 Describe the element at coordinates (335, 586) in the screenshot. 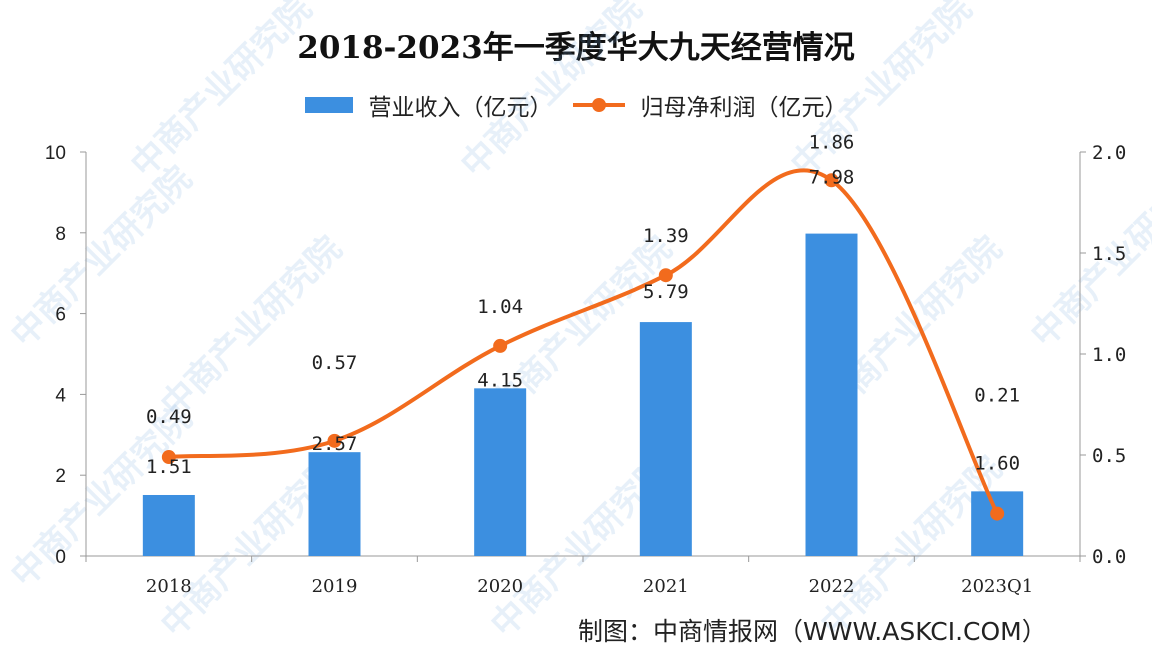

I see `x-tick-label: 2019` at that location.